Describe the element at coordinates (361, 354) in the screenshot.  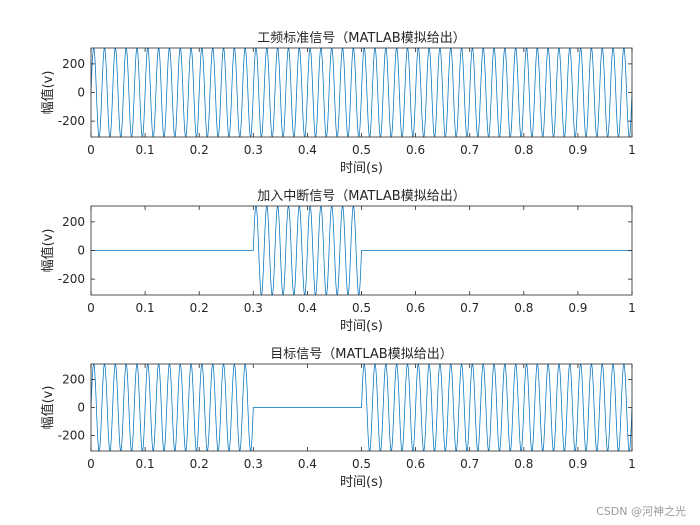
I see `chart-title: 目标信号（MATLAB模拟给出）` at that location.